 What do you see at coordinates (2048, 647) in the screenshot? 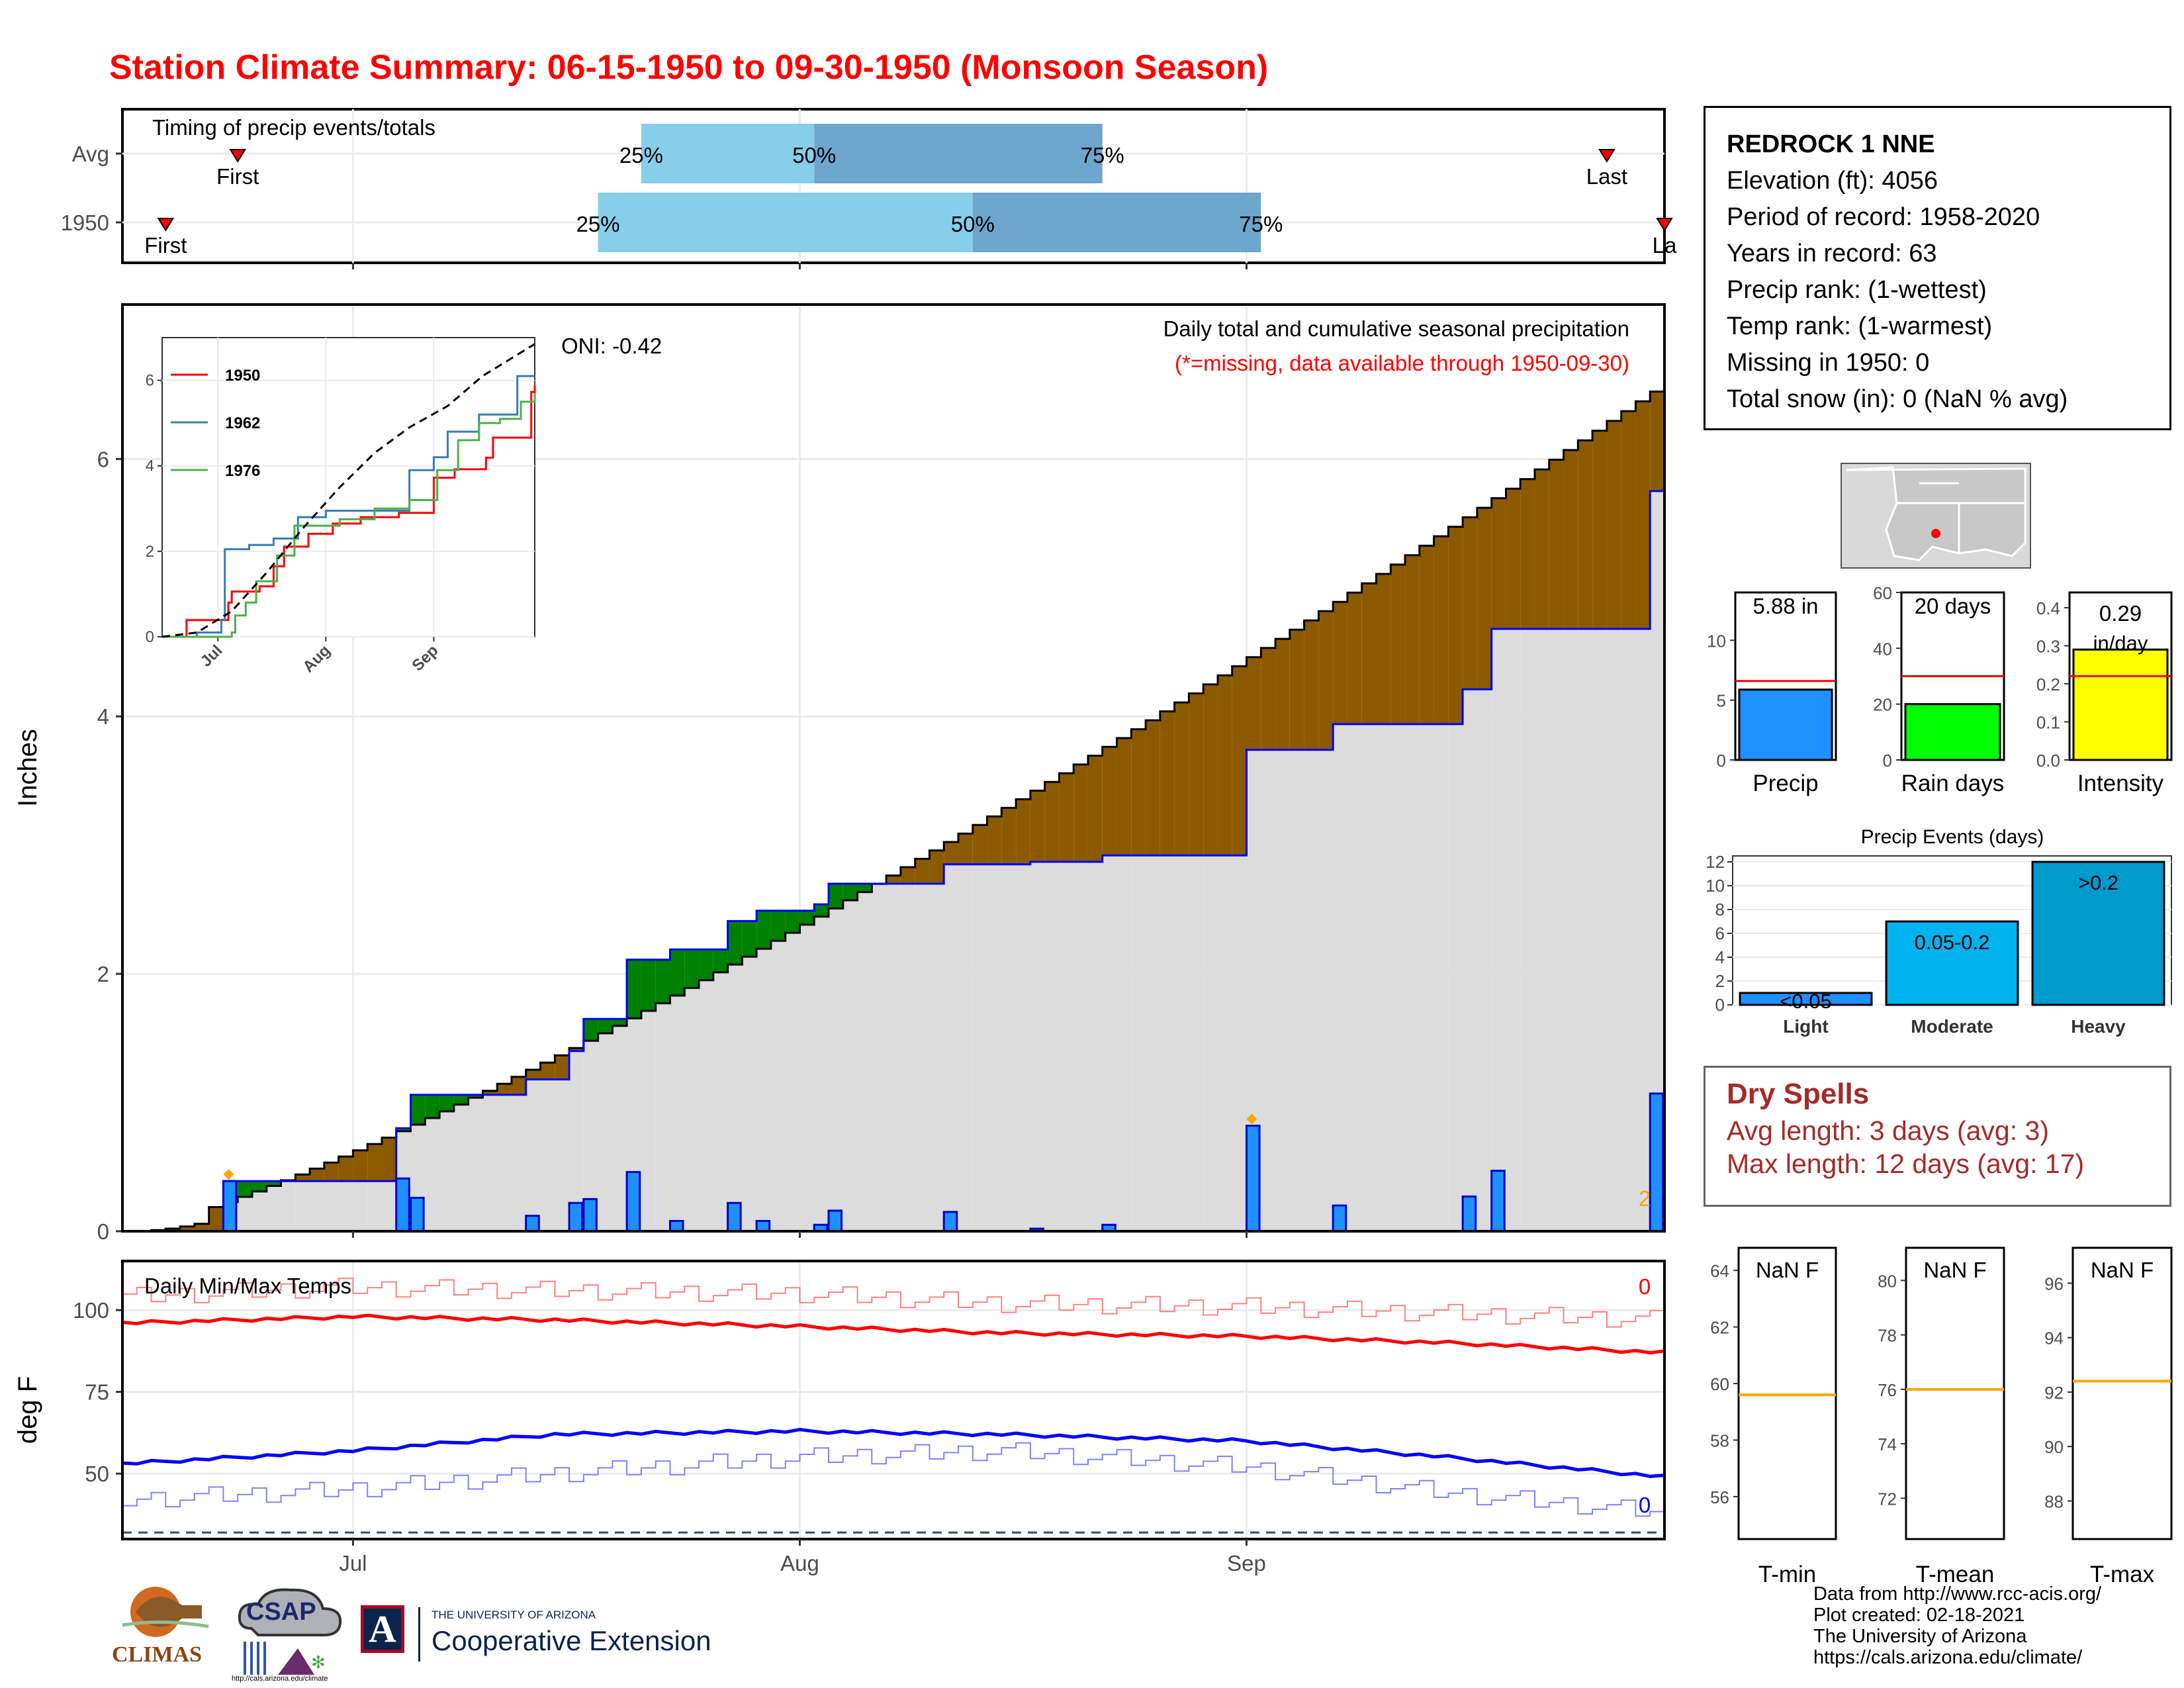
I see `mini-ytick-label: 0.3` at bounding box center [2048, 647].